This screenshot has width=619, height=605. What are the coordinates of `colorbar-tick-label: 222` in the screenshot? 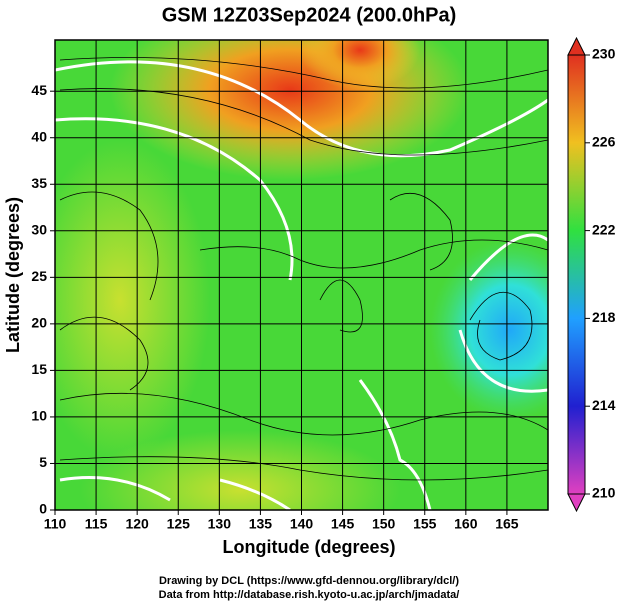 It's located at (604, 229).